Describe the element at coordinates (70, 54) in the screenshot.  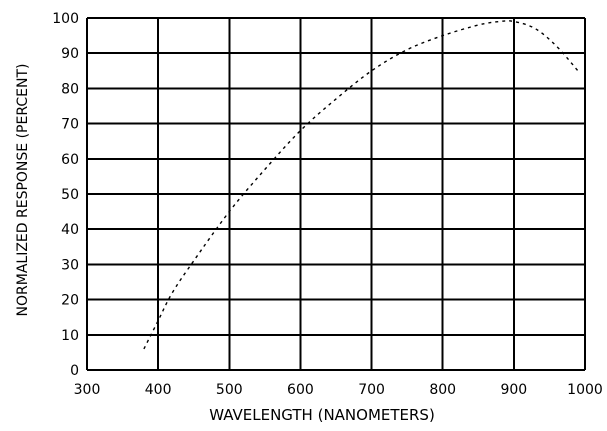
I see `y-tick-label: 90` at that location.